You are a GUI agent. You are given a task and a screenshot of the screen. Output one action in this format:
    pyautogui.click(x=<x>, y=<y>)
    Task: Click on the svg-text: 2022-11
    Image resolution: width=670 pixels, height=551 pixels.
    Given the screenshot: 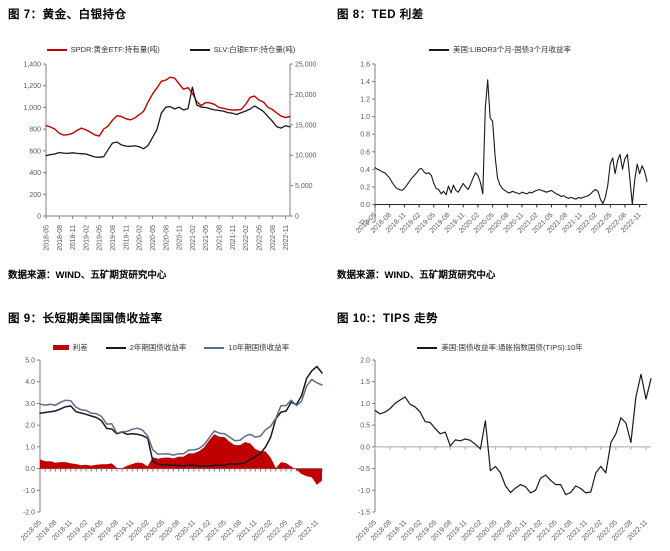 What is the action you would take?
    pyautogui.click(x=286, y=237)
    